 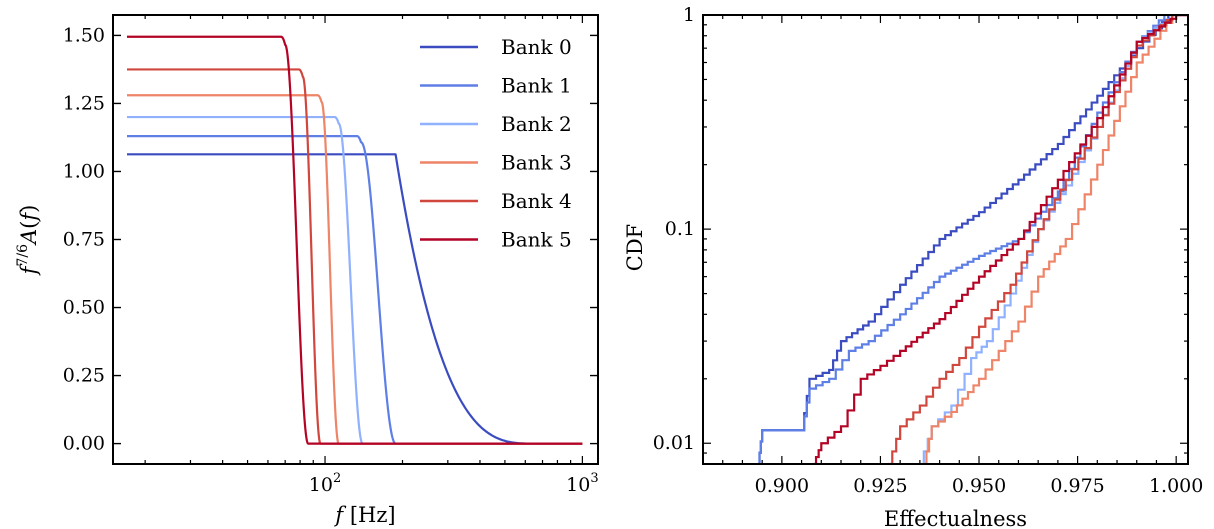 What do you see at coordinates (536, 47) in the screenshot?
I see `legend-label: Bank 0` at bounding box center [536, 47].